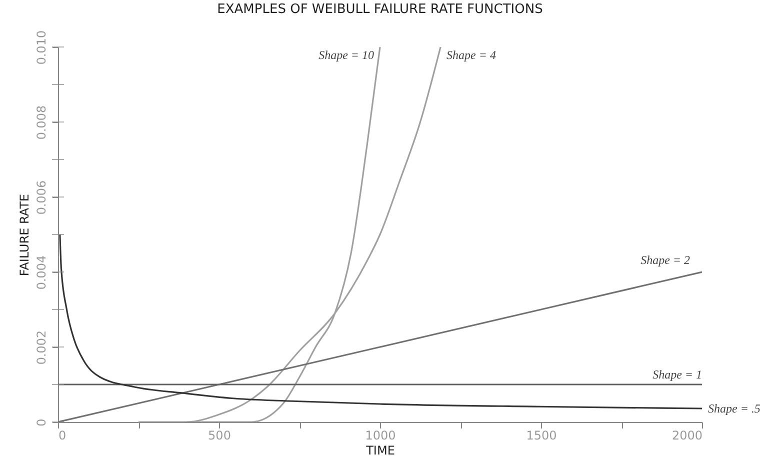  What do you see at coordinates (41, 422) in the screenshot?
I see `y-tick-label: 0` at bounding box center [41, 422].